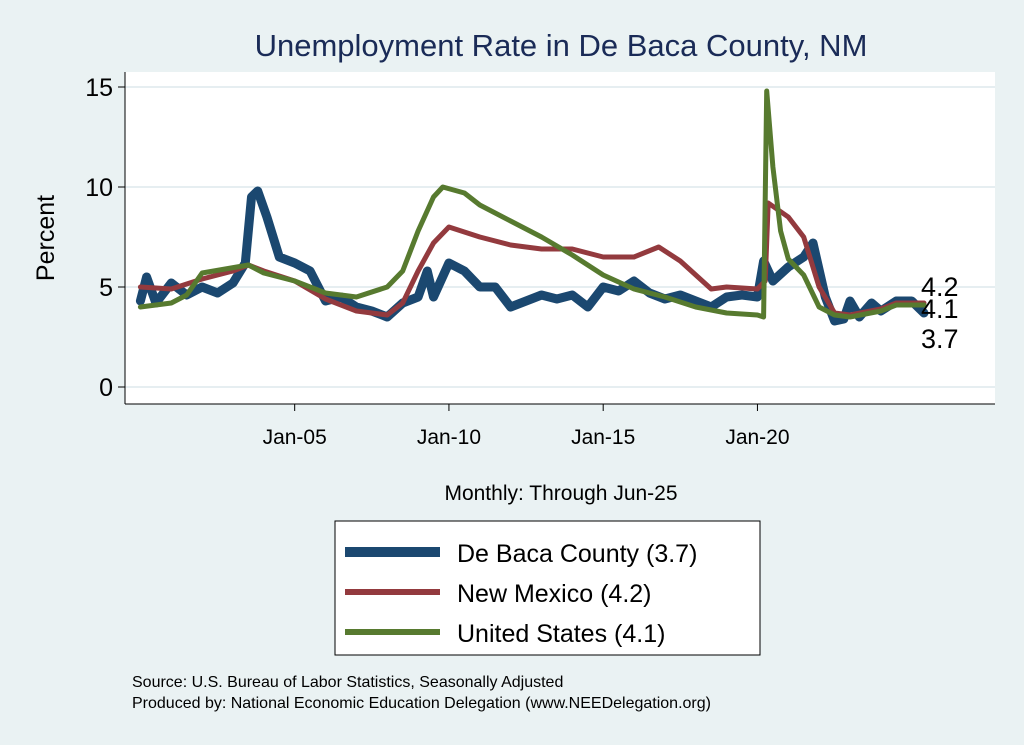  What do you see at coordinates (295, 437) in the screenshot?
I see `x-tick-label: Jan-05` at bounding box center [295, 437].